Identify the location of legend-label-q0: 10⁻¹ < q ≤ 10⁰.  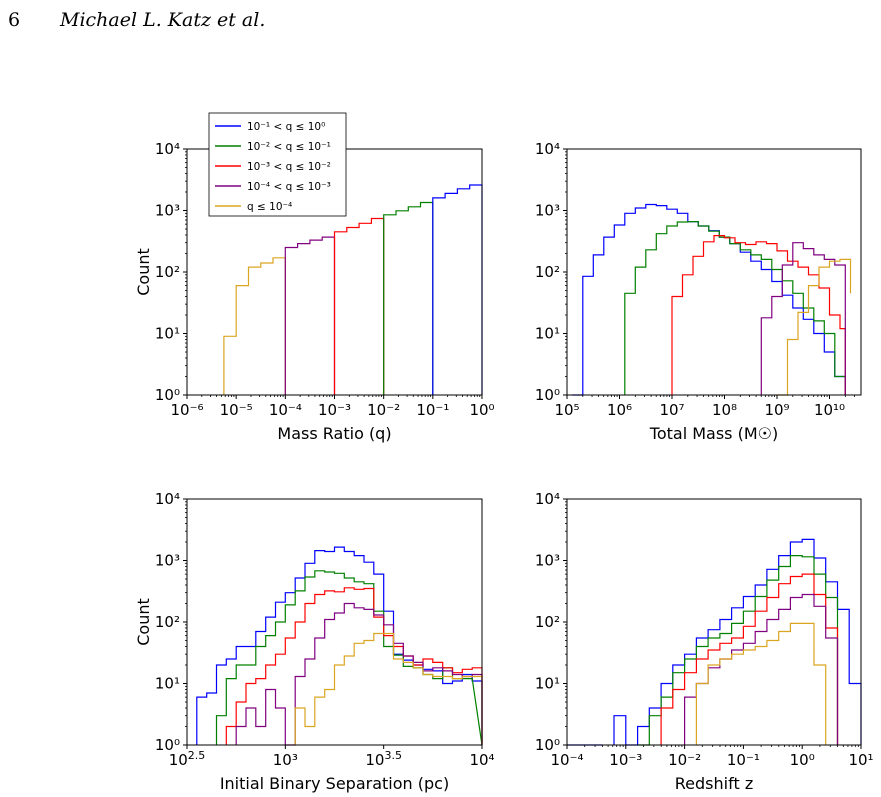
(286, 127).